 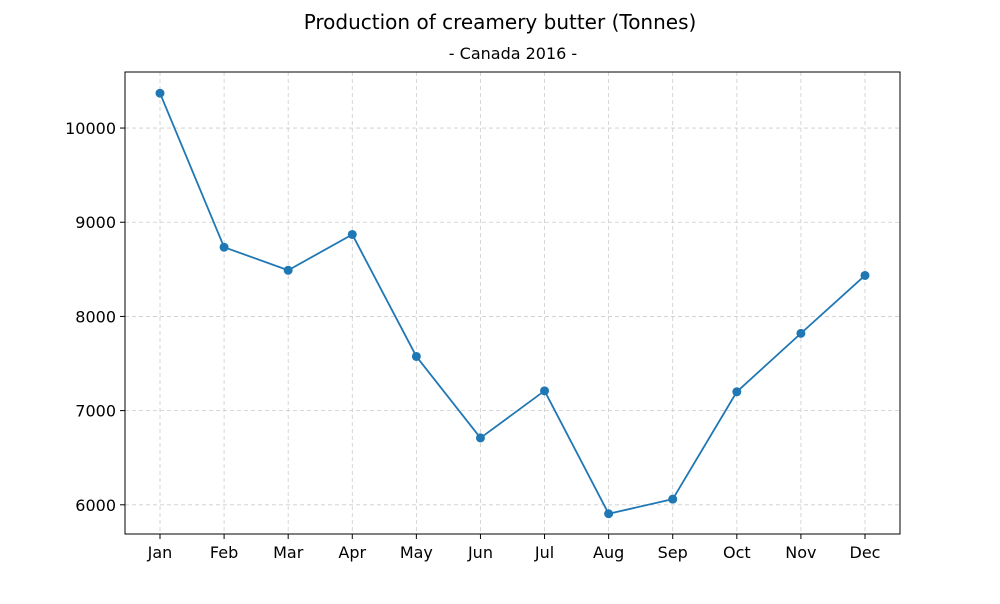 I want to click on x-tick-label: May, so click(x=416, y=552).